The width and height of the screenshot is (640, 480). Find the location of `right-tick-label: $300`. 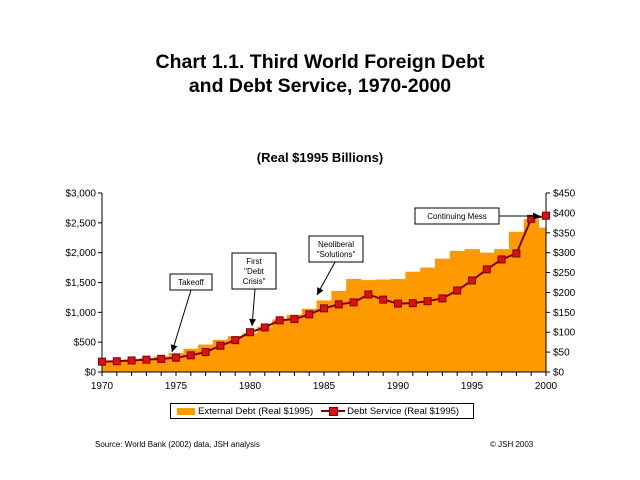

right-tick-label: $300 is located at coordinates (564, 253).